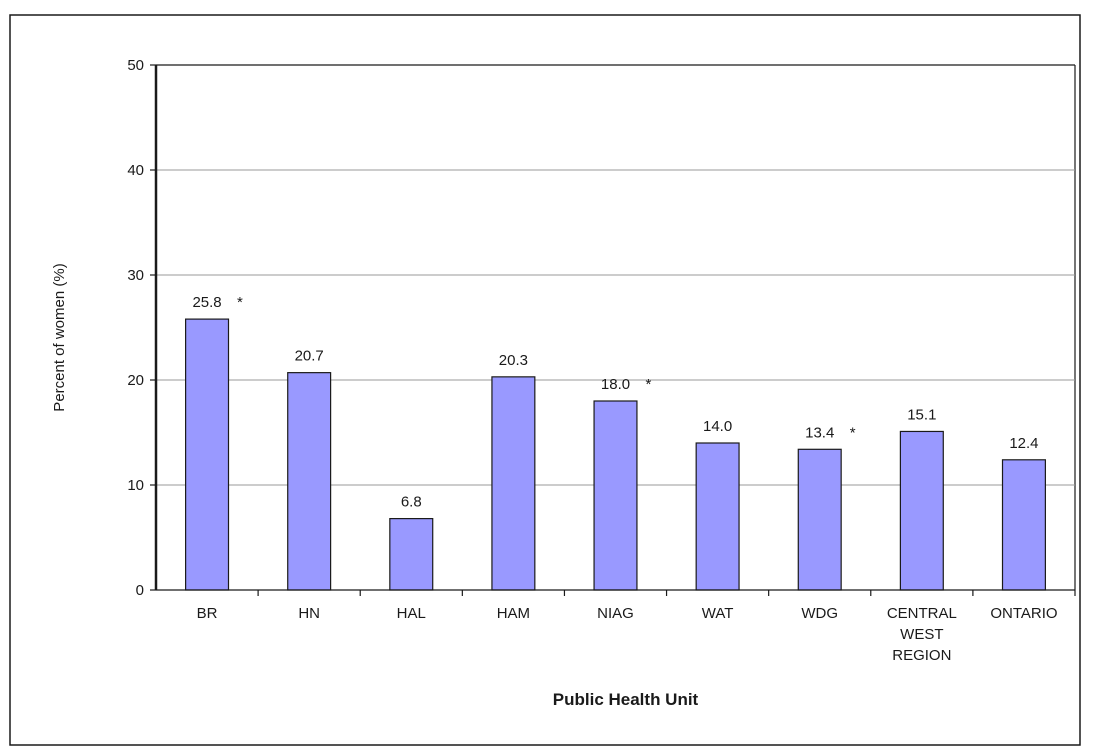 This screenshot has width=1094, height=755. I want to click on y-axis-title: Percent of women (%), so click(59, 337).